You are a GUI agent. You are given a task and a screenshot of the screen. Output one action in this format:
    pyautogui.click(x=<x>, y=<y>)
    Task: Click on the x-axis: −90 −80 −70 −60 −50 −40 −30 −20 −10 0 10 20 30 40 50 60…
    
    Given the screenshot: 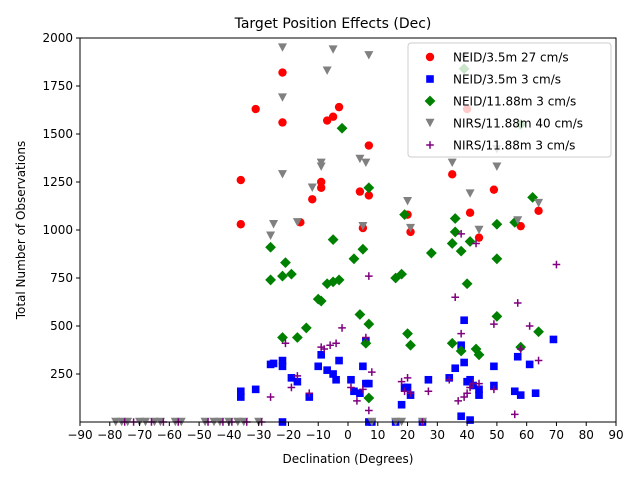 What is the action you would take?
    pyautogui.click(x=345, y=432)
    